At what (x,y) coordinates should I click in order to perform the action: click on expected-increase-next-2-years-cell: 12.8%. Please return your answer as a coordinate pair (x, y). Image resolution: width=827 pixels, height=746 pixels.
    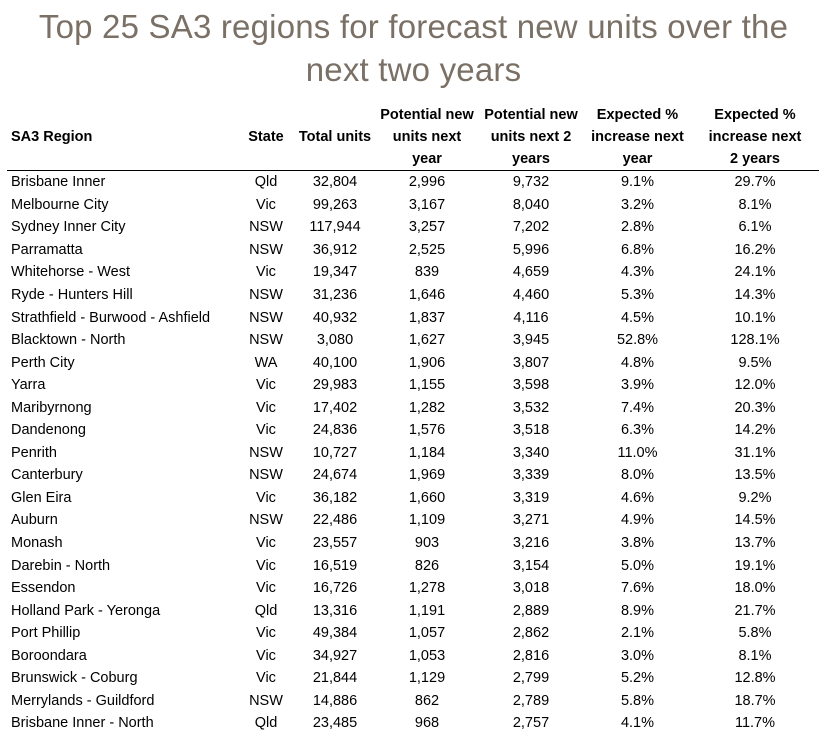
    Looking at the image, I should click on (755, 678).